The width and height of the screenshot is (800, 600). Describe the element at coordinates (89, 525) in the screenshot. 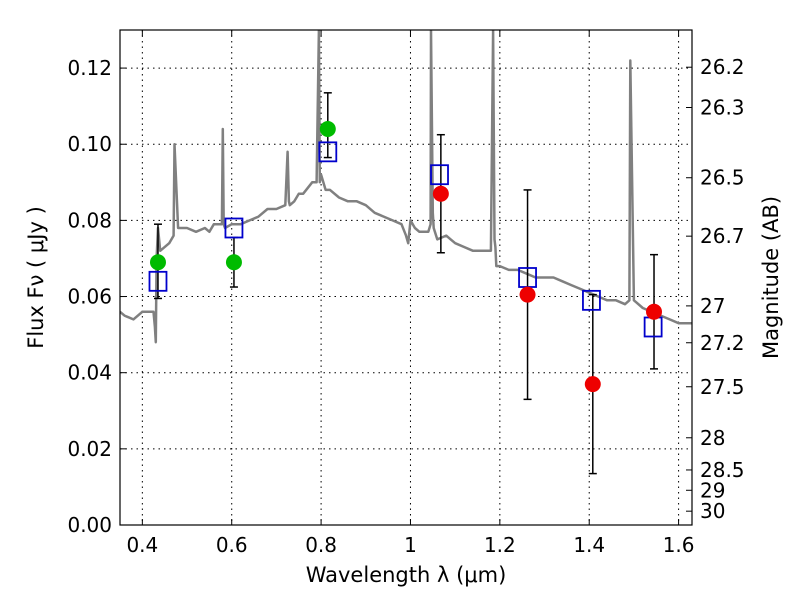

I see `y-tick-label: 0.00` at that location.